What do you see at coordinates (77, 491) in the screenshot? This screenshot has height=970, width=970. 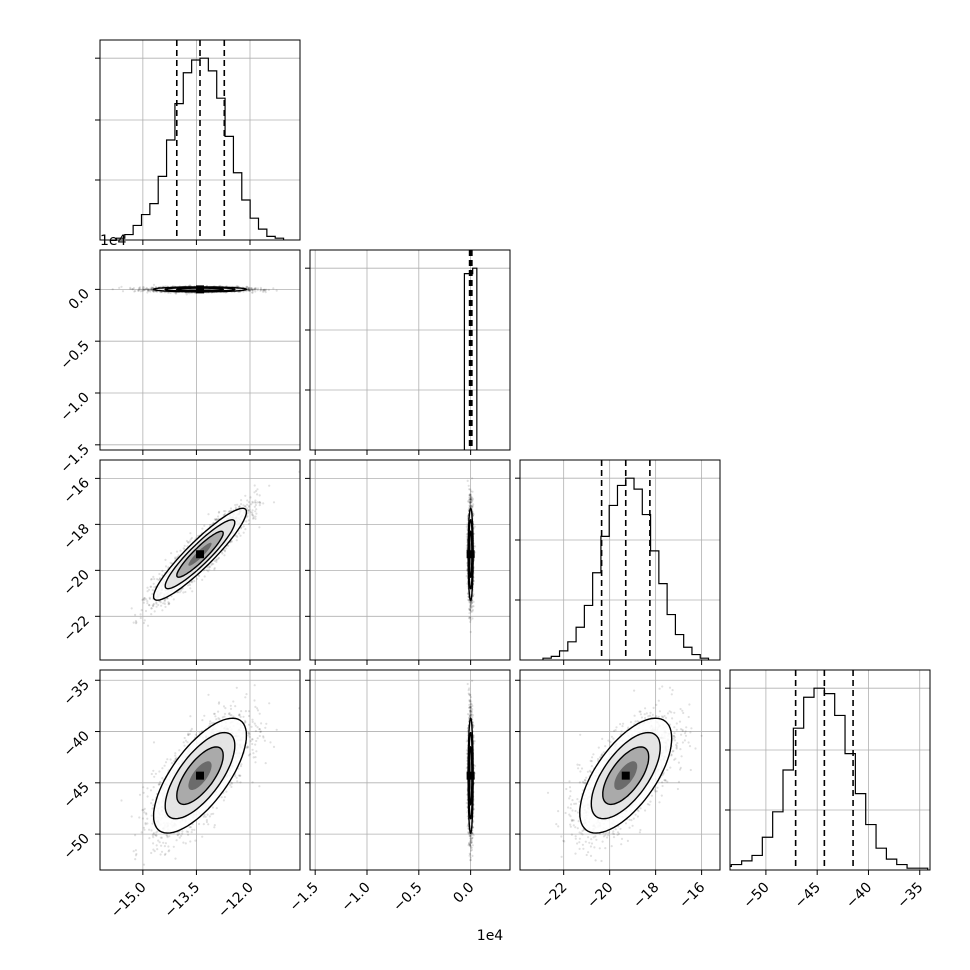 I see `y-tick-label: −16` at bounding box center [77, 491].